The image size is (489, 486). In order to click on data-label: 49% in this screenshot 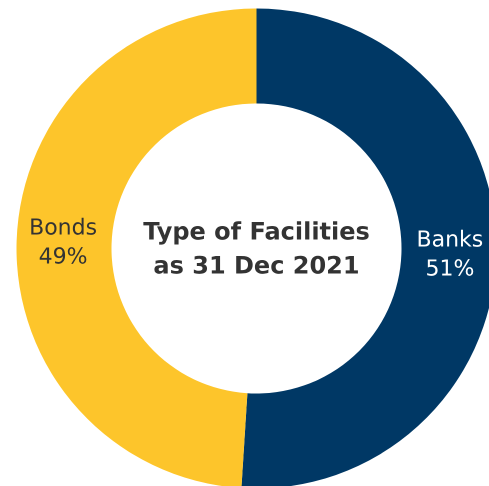, I will do `click(63, 257)`.